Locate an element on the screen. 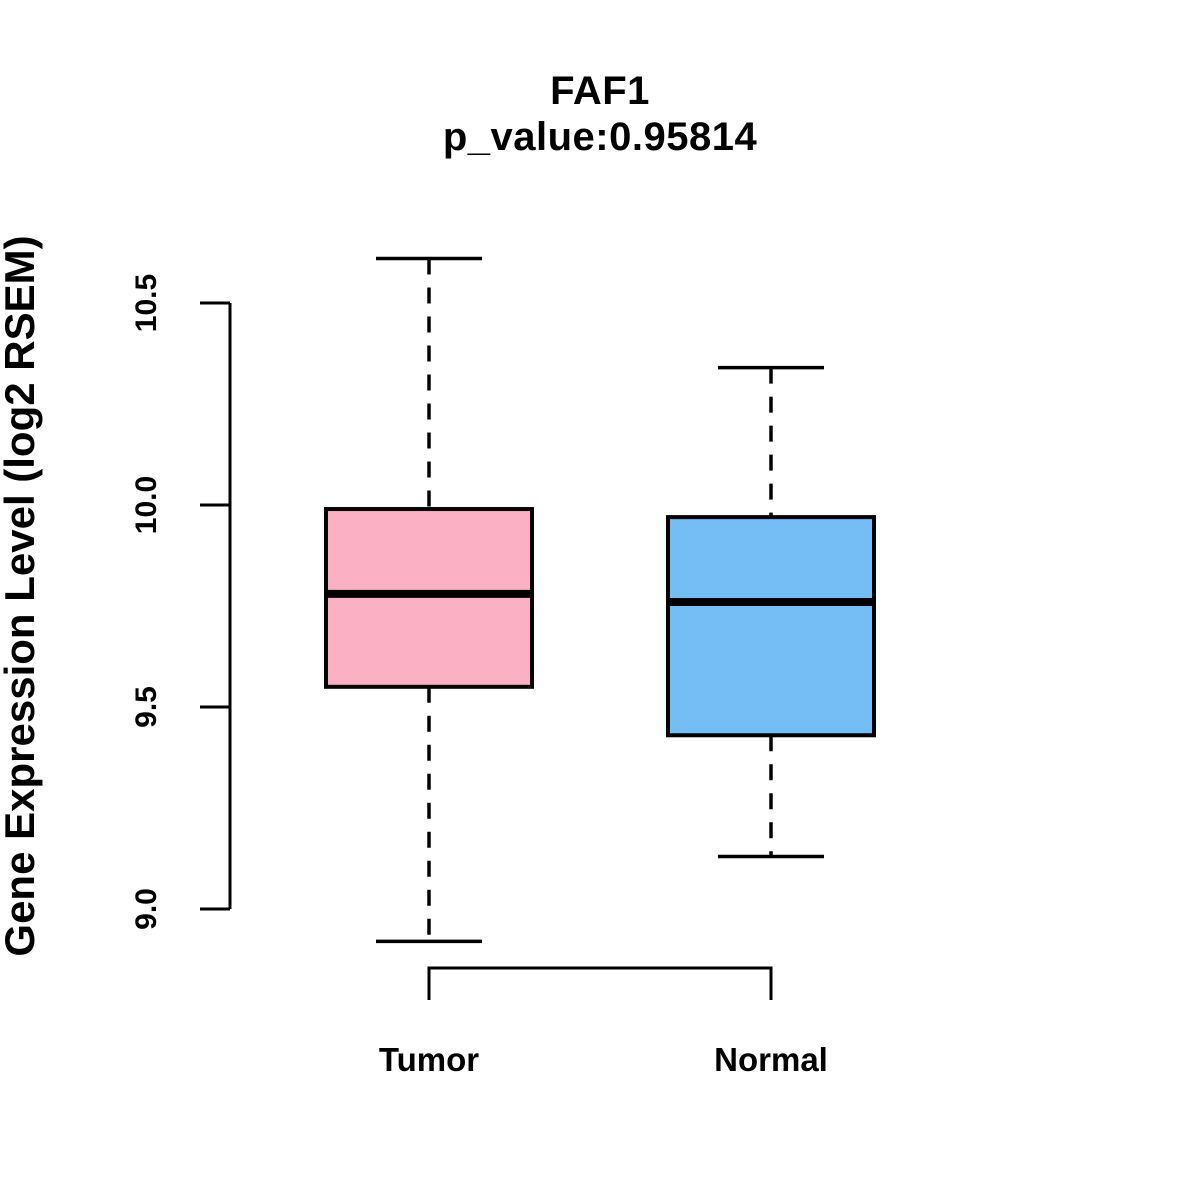 This screenshot has height=1200, width=1200. x-category-label-normal: Normal is located at coordinates (771, 1059).